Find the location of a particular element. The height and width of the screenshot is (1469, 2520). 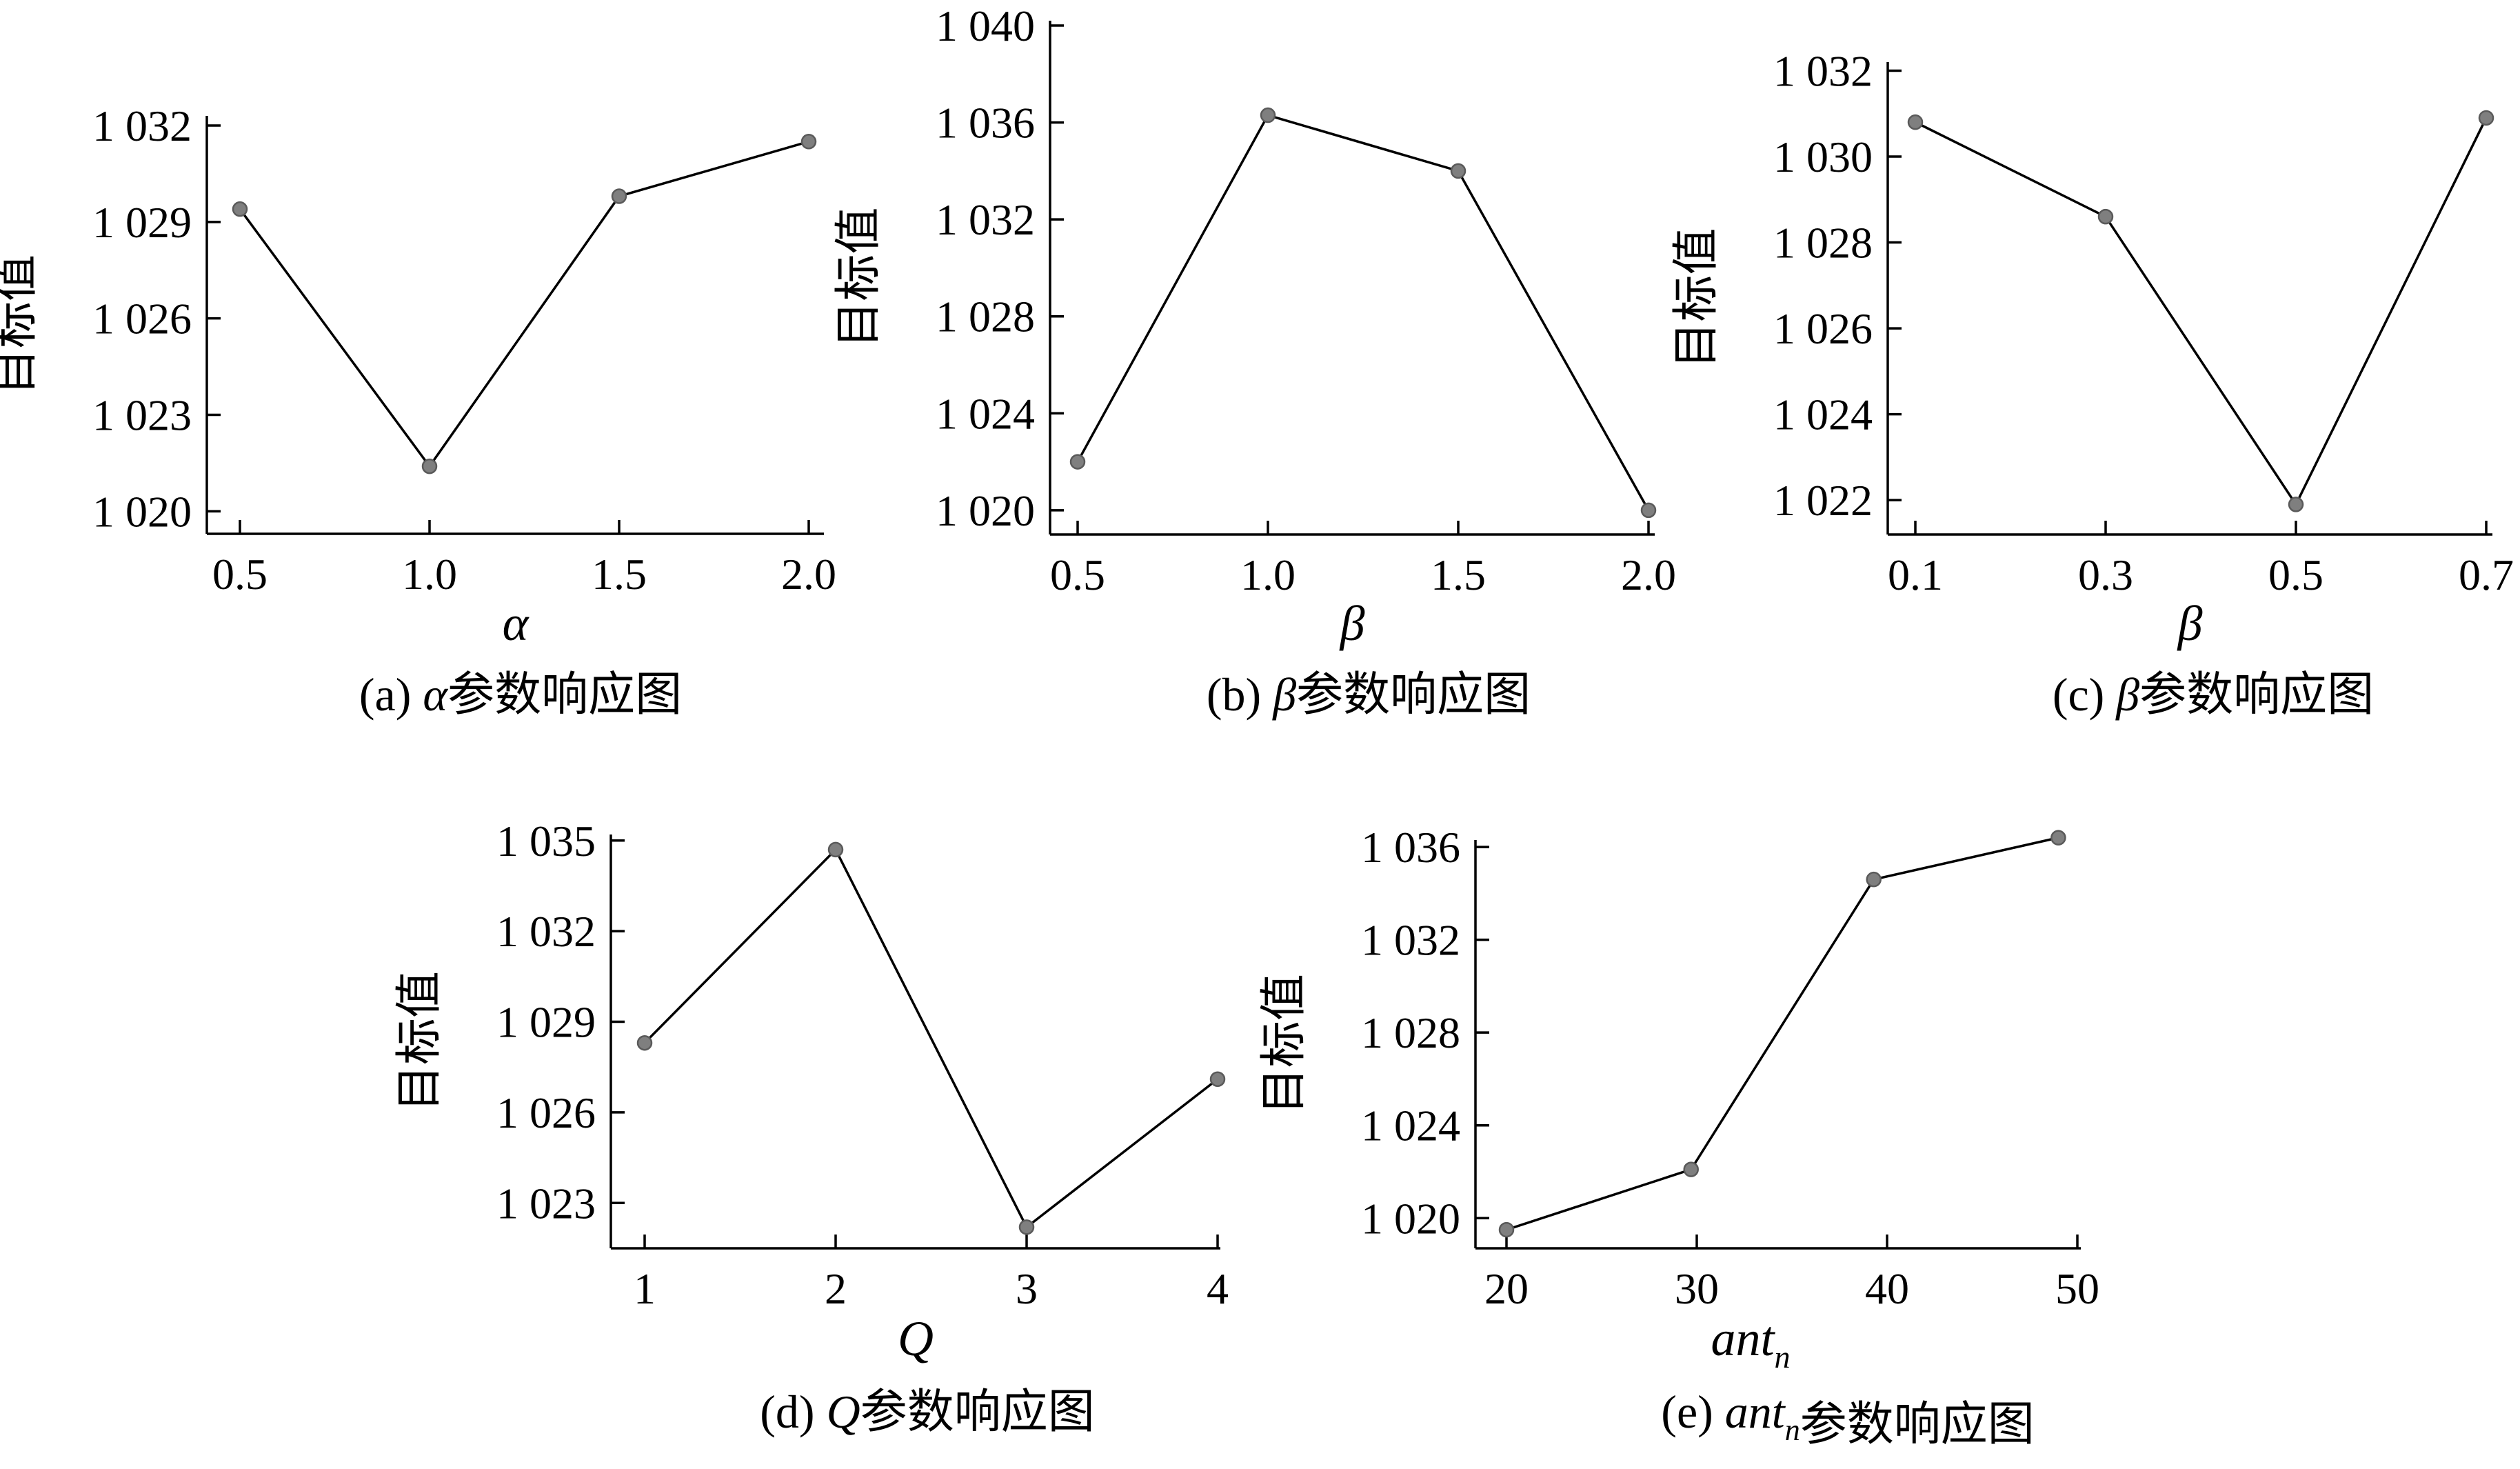

x-tick-label: 30 is located at coordinates (1697, 1288).